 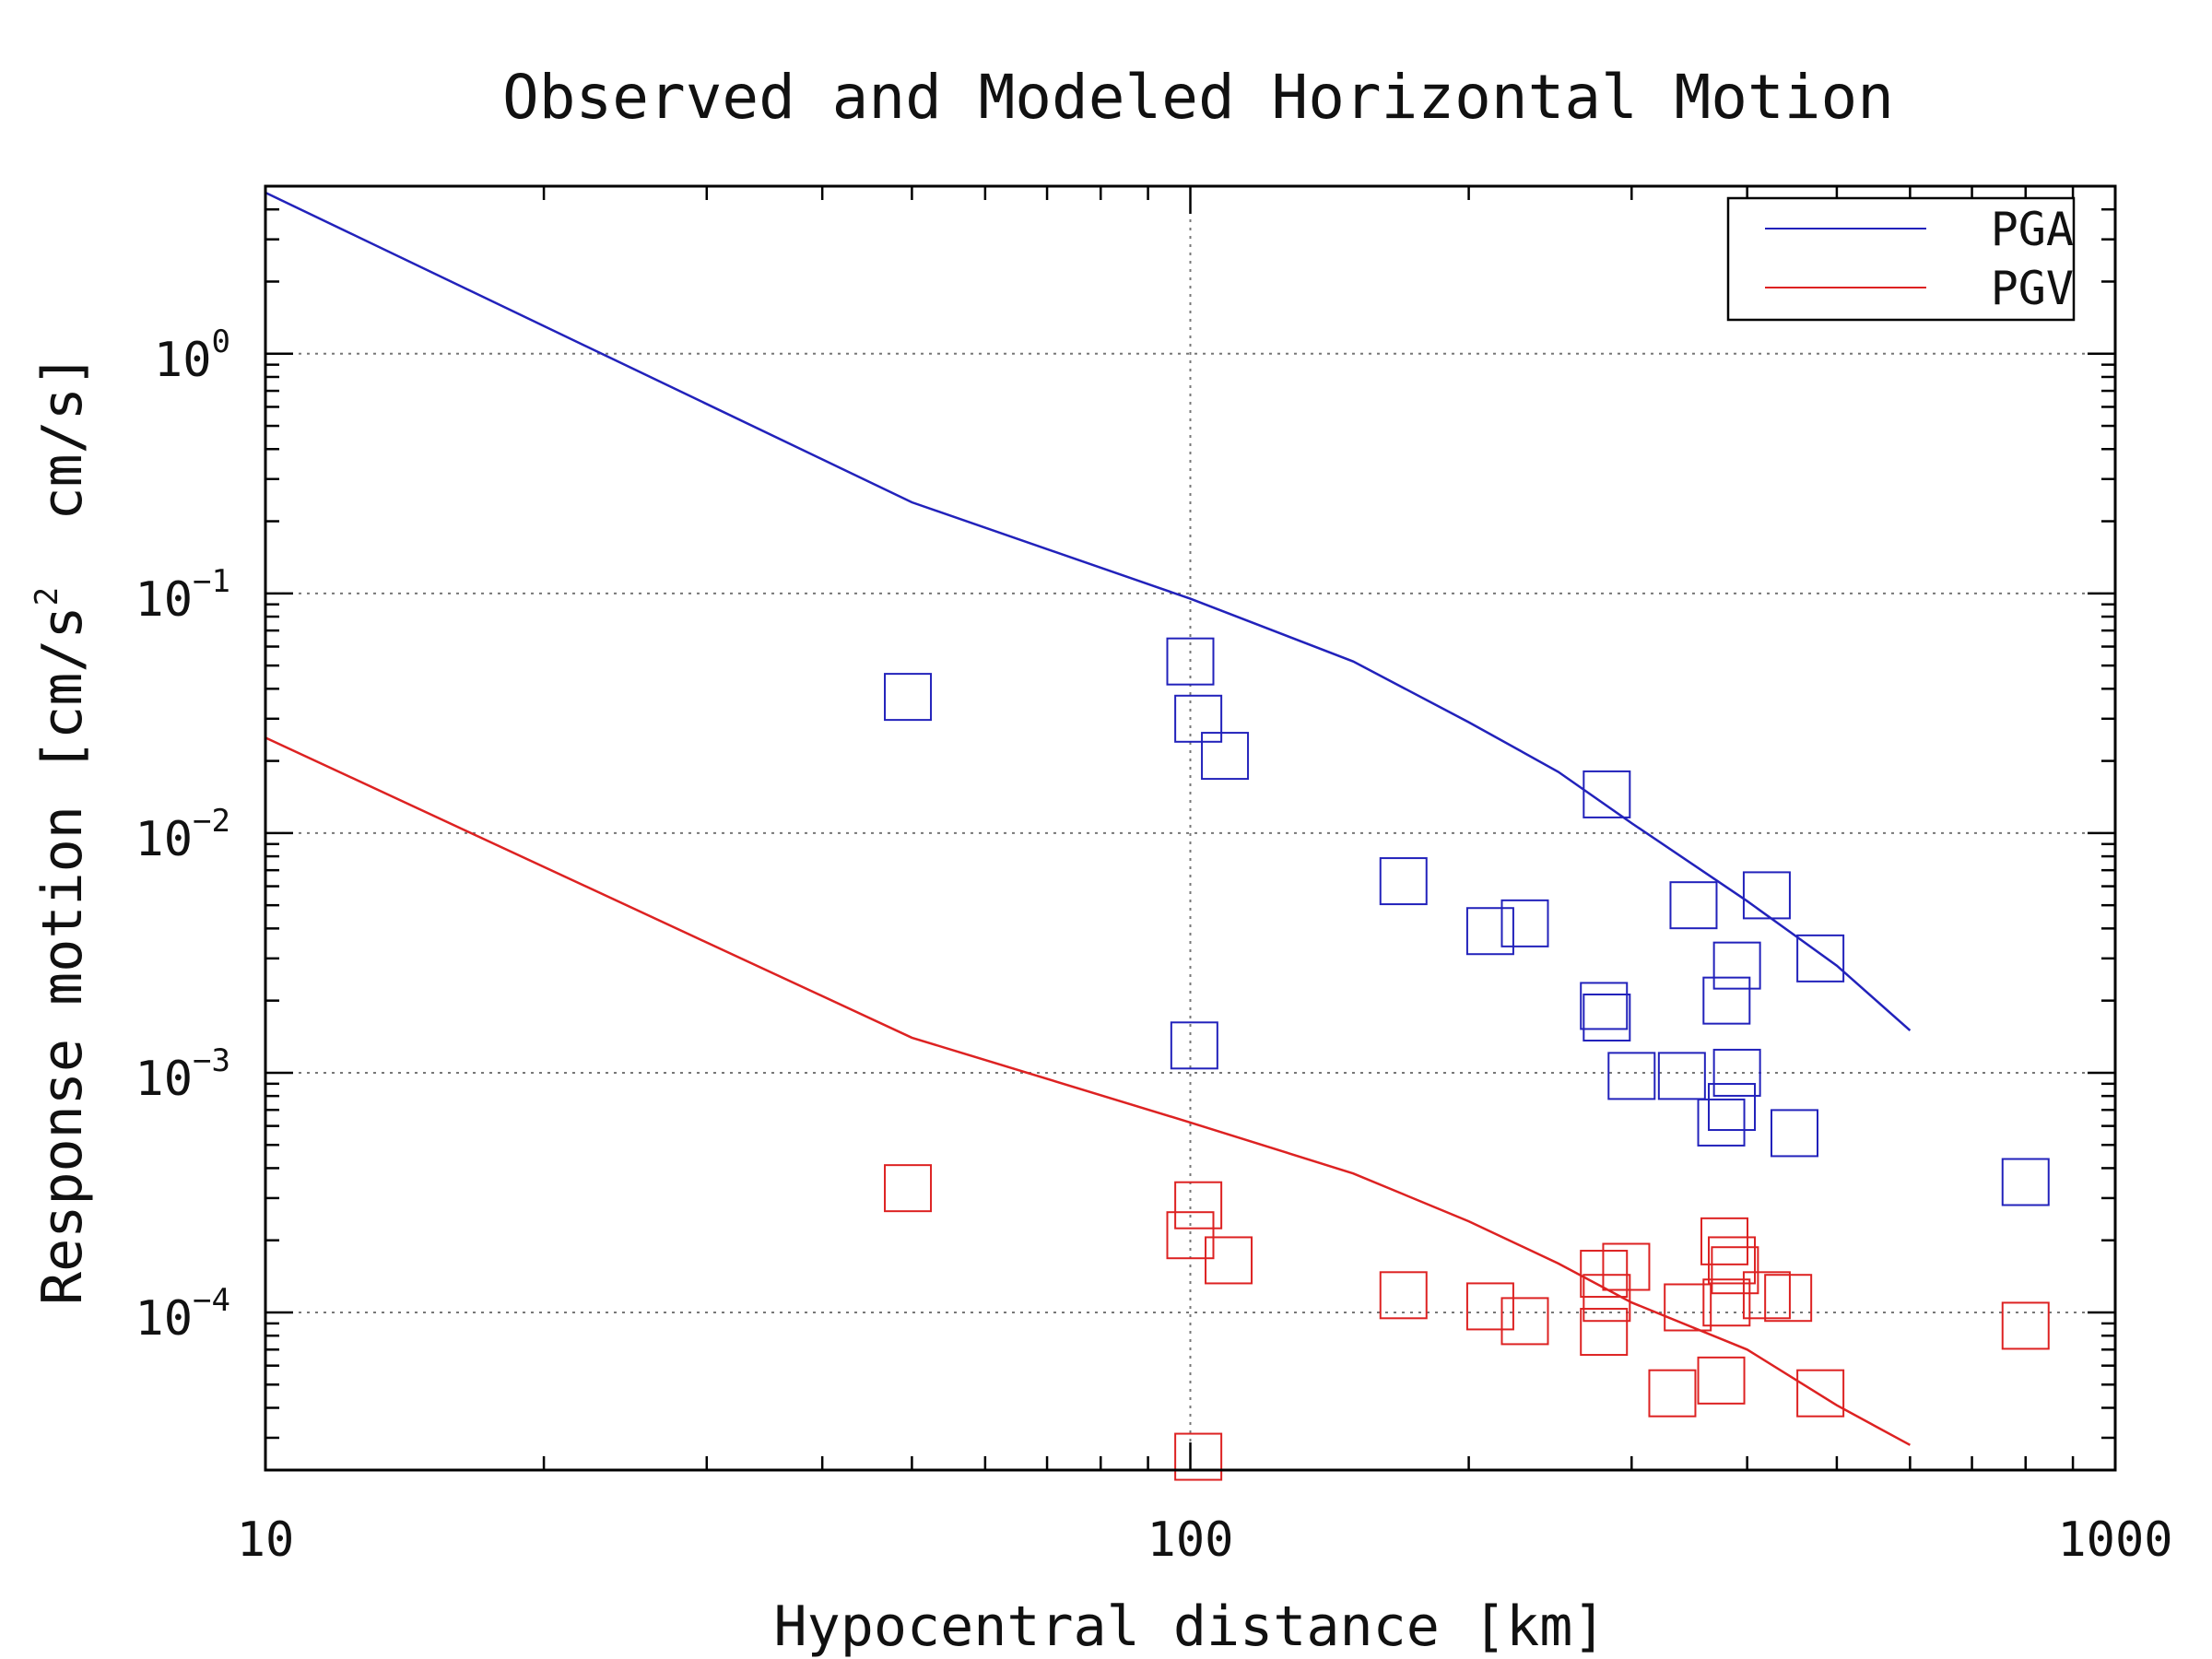 What do you see at coordinates (211, 581) in the screenshot?
I see `y-tick-label-exponent: −1` at bounding box center [211, 581].